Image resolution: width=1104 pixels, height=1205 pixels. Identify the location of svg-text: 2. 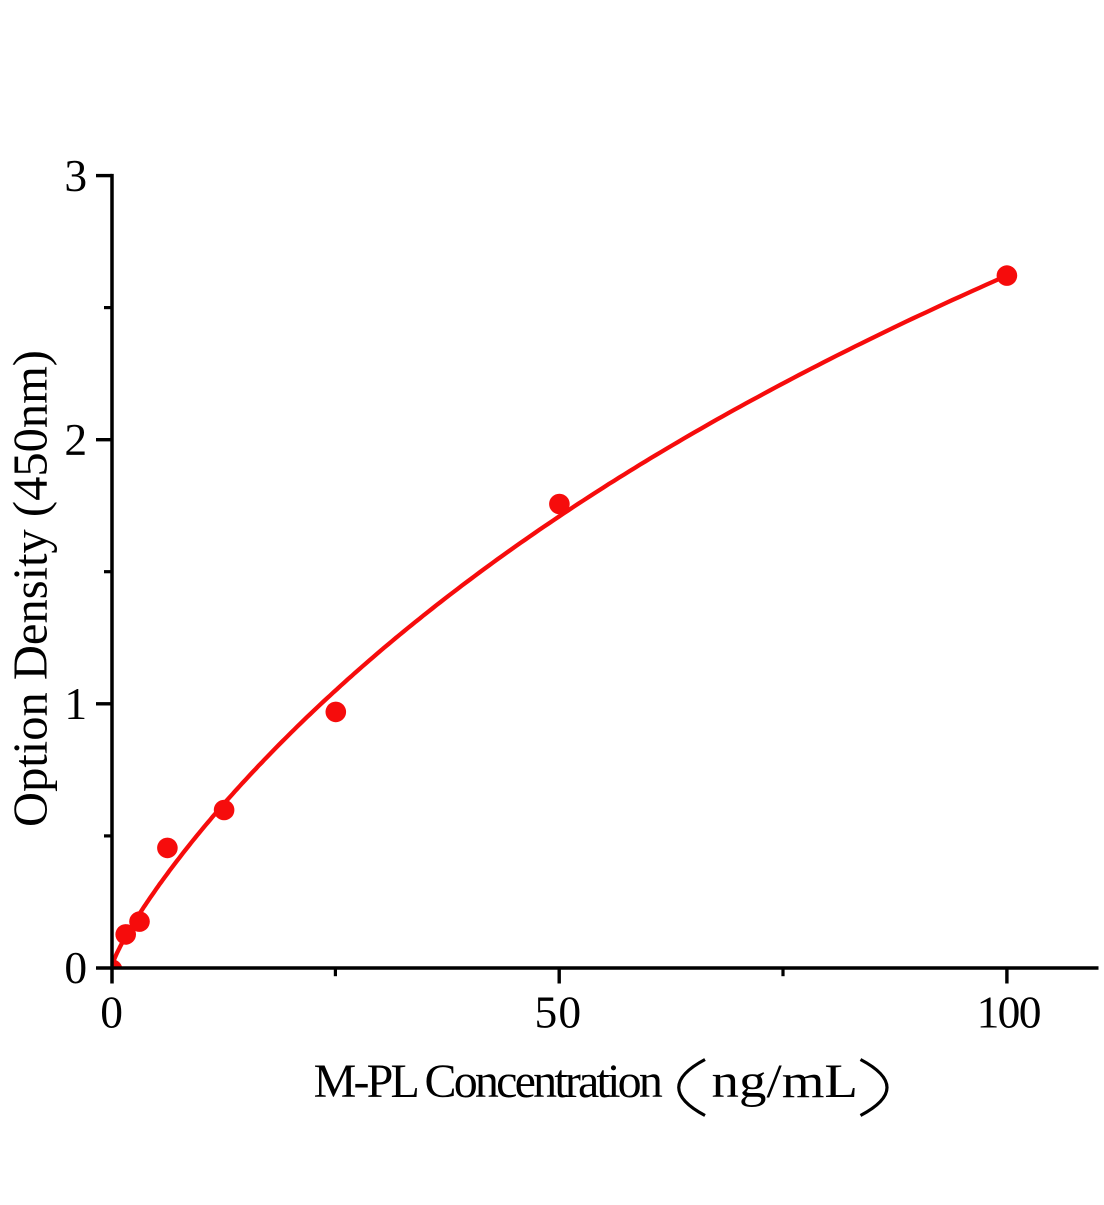
(75, 439).